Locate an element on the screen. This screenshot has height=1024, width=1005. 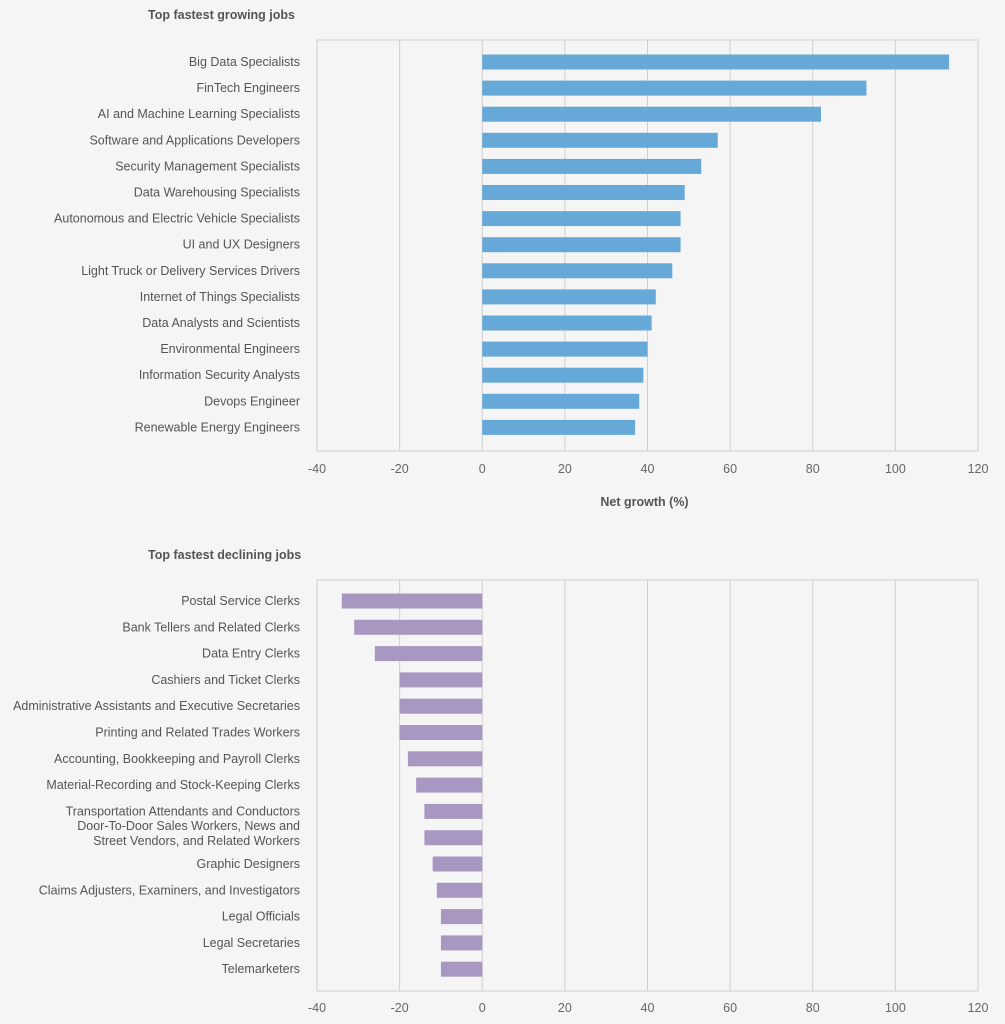
category-label: Cashiers and Ticket Clerks is located at coordinates (225, 680).